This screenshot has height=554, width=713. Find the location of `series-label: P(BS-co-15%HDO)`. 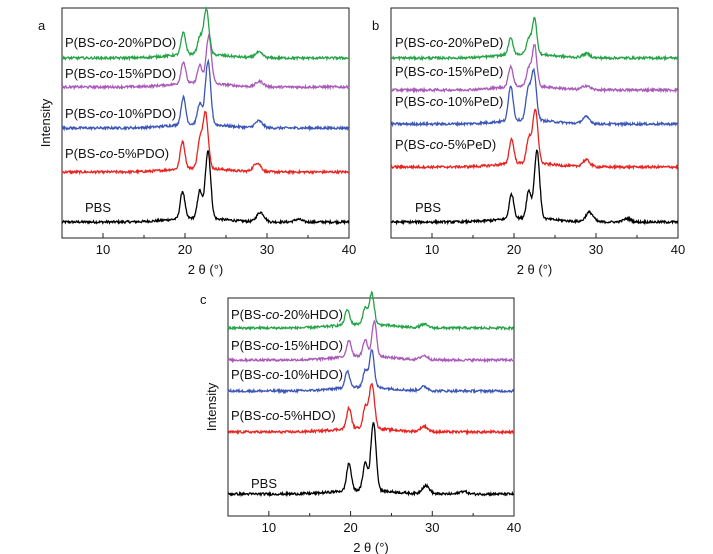

series-label: P(BS-co-15%HDO) is located at coordinates (287, 345).